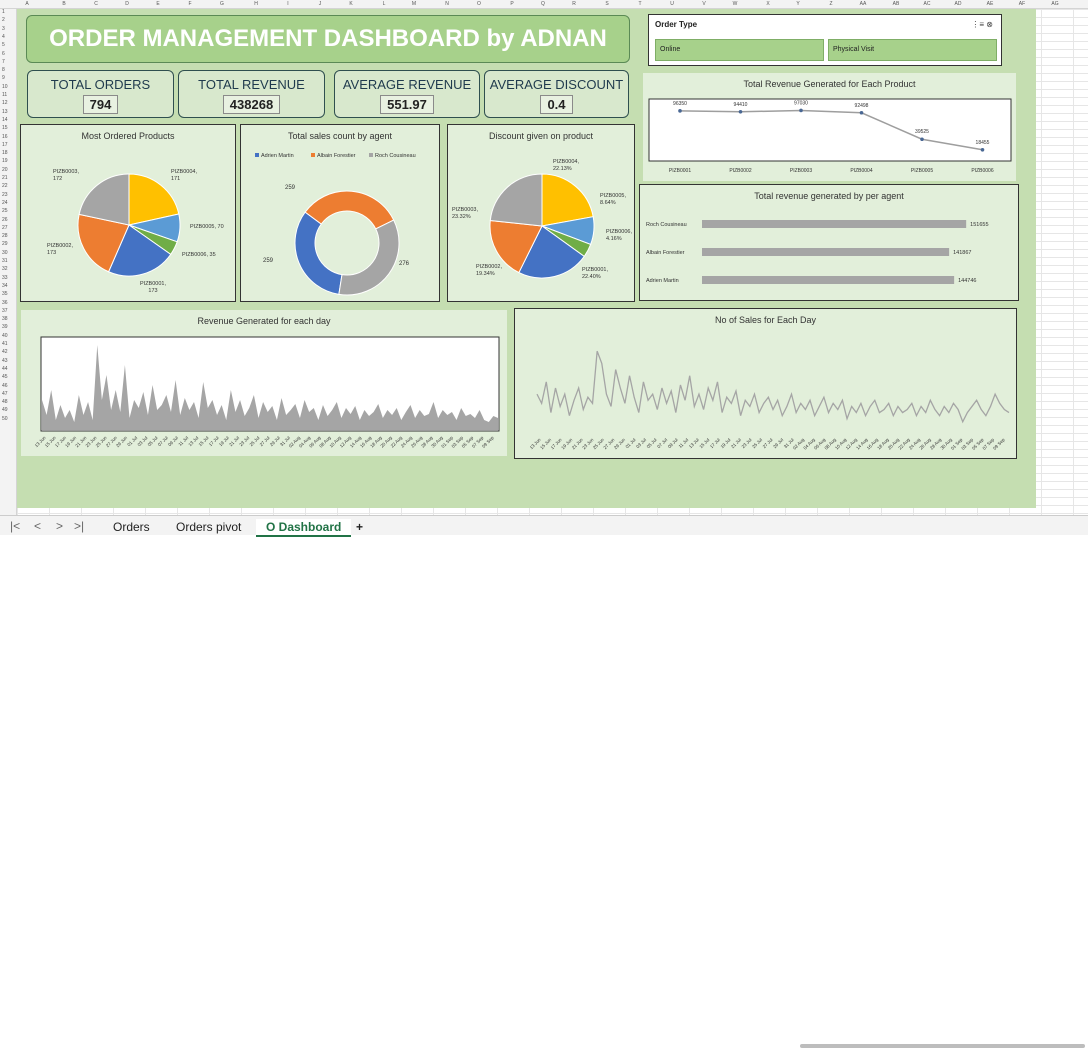 Image resolution: width=1088 pixels, height=1048 pixels. Describe the element at coordinates (384, 4) in the screenshot. I see `column-header: L` at that location.